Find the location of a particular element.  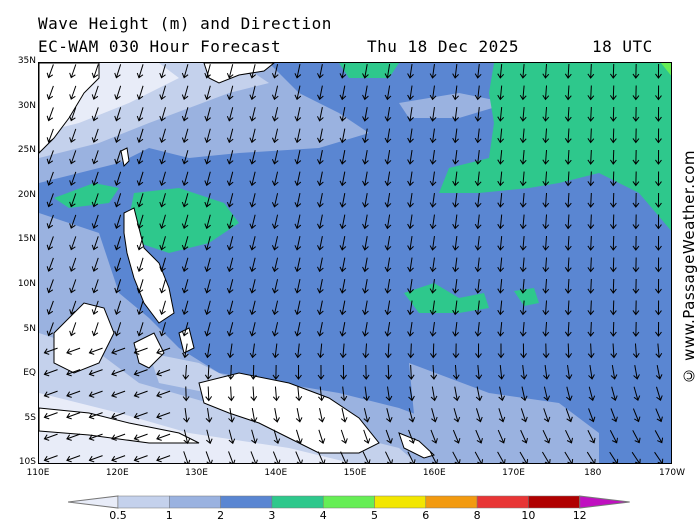

y-axis-label: 25N is located at coordinates (26, 150).